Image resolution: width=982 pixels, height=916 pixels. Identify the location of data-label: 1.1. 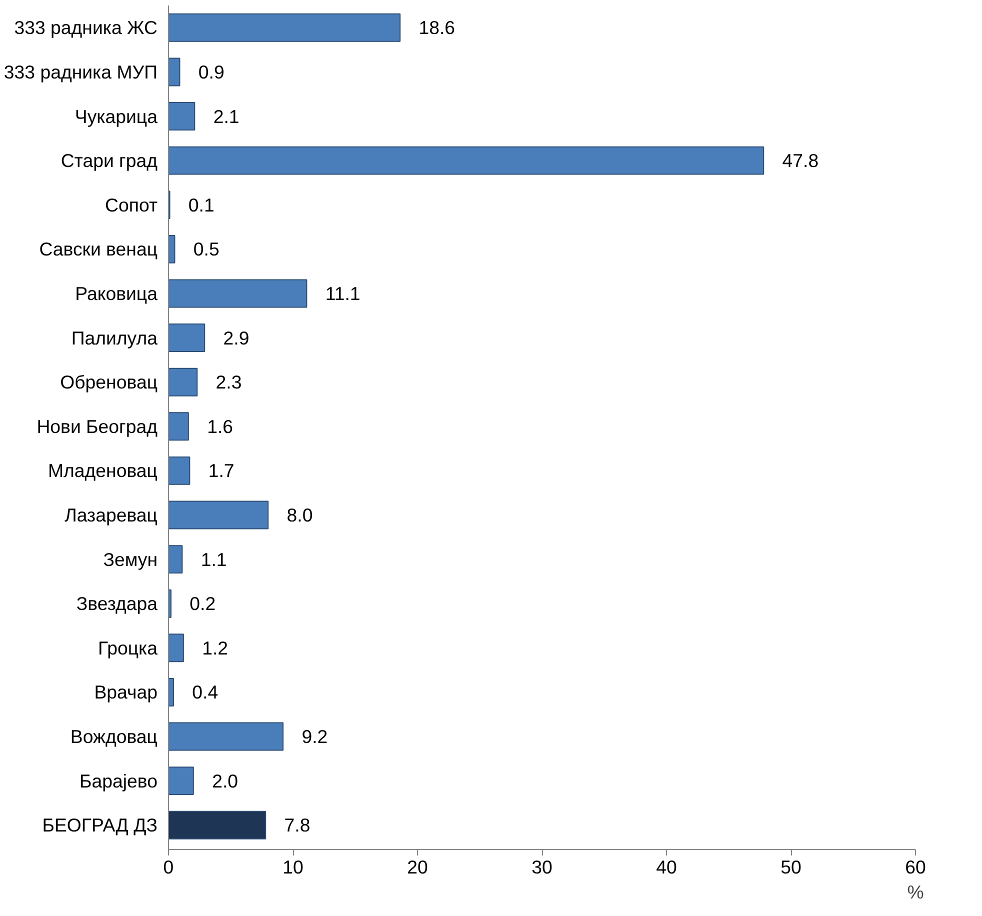
(213, 559).